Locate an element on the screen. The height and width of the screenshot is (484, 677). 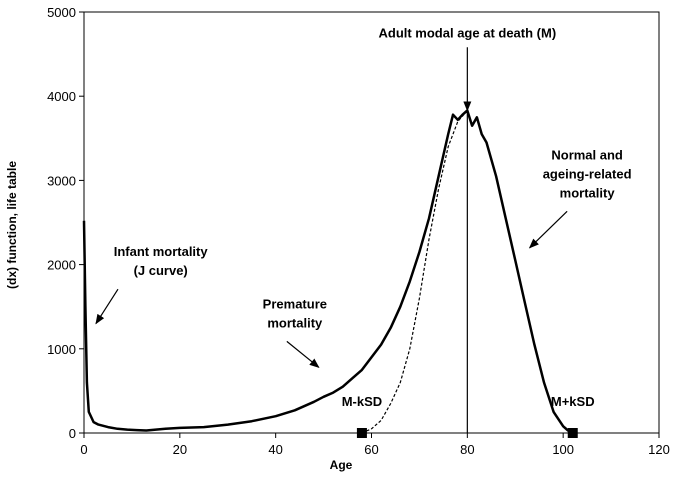
annotation-text: Infant mortality is located at coordinates (161, 251).